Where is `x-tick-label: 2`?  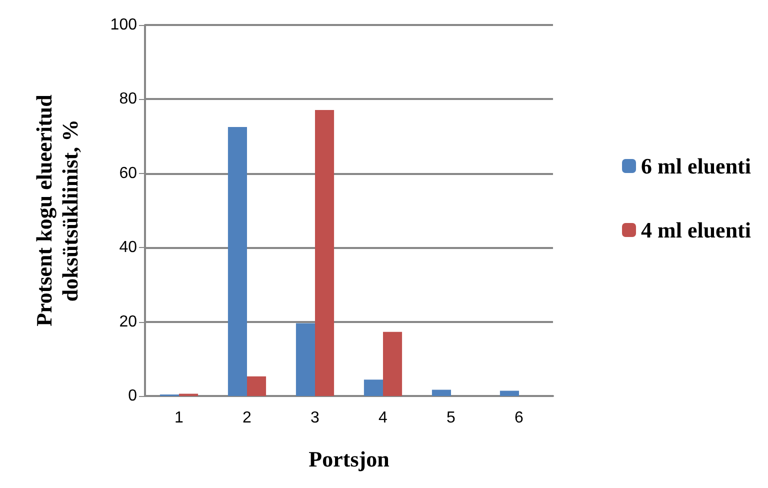 x-tick-label: 2 is located at coordinates (247, 418).